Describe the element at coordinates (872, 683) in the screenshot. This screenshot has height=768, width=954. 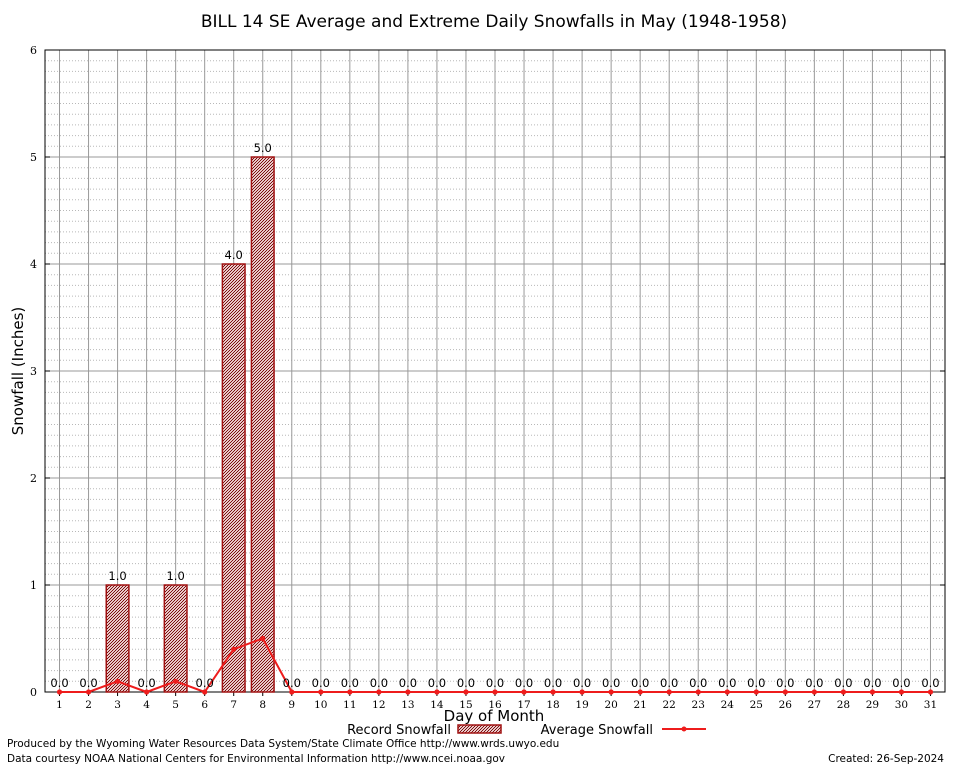
I see `record-label-day-29: 0.0` at that location.